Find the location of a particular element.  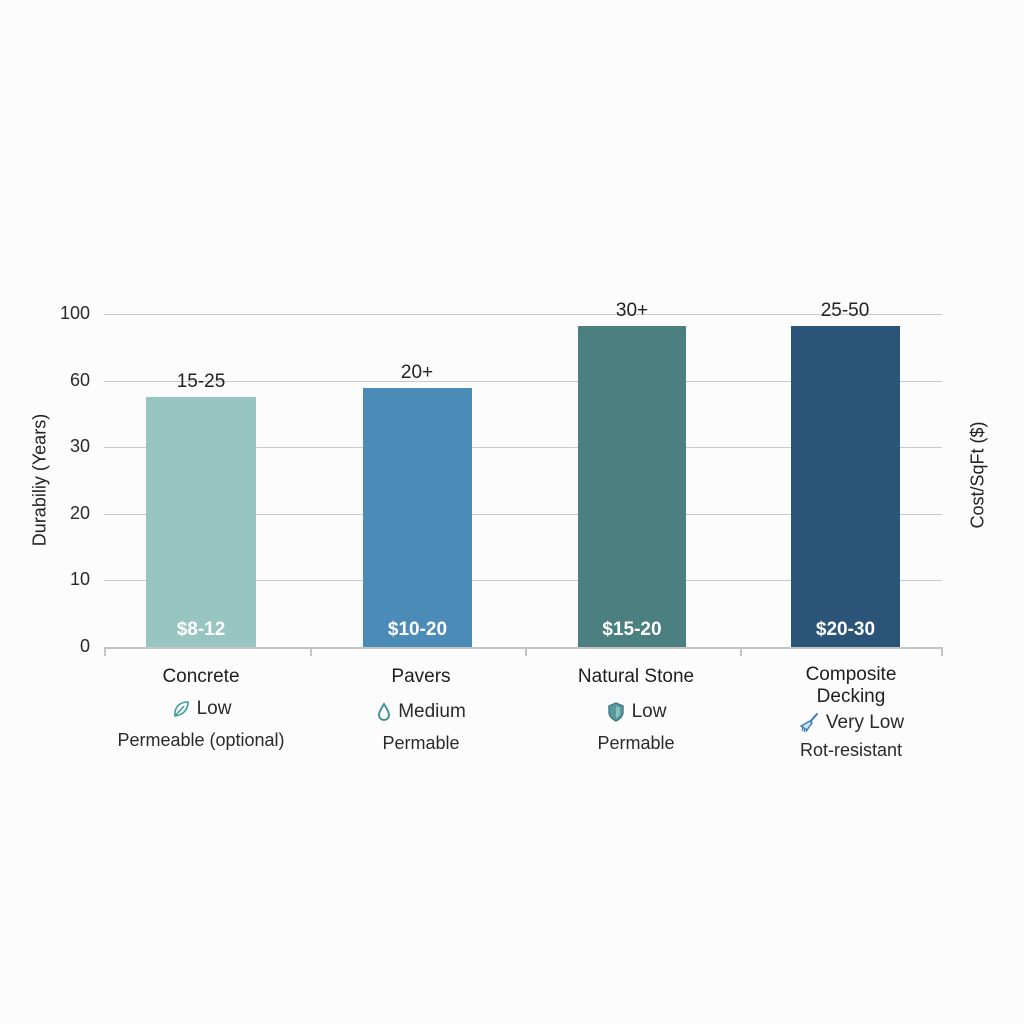

category-pavers: Pavers Medium Permable is located at coordinates (421, 710).